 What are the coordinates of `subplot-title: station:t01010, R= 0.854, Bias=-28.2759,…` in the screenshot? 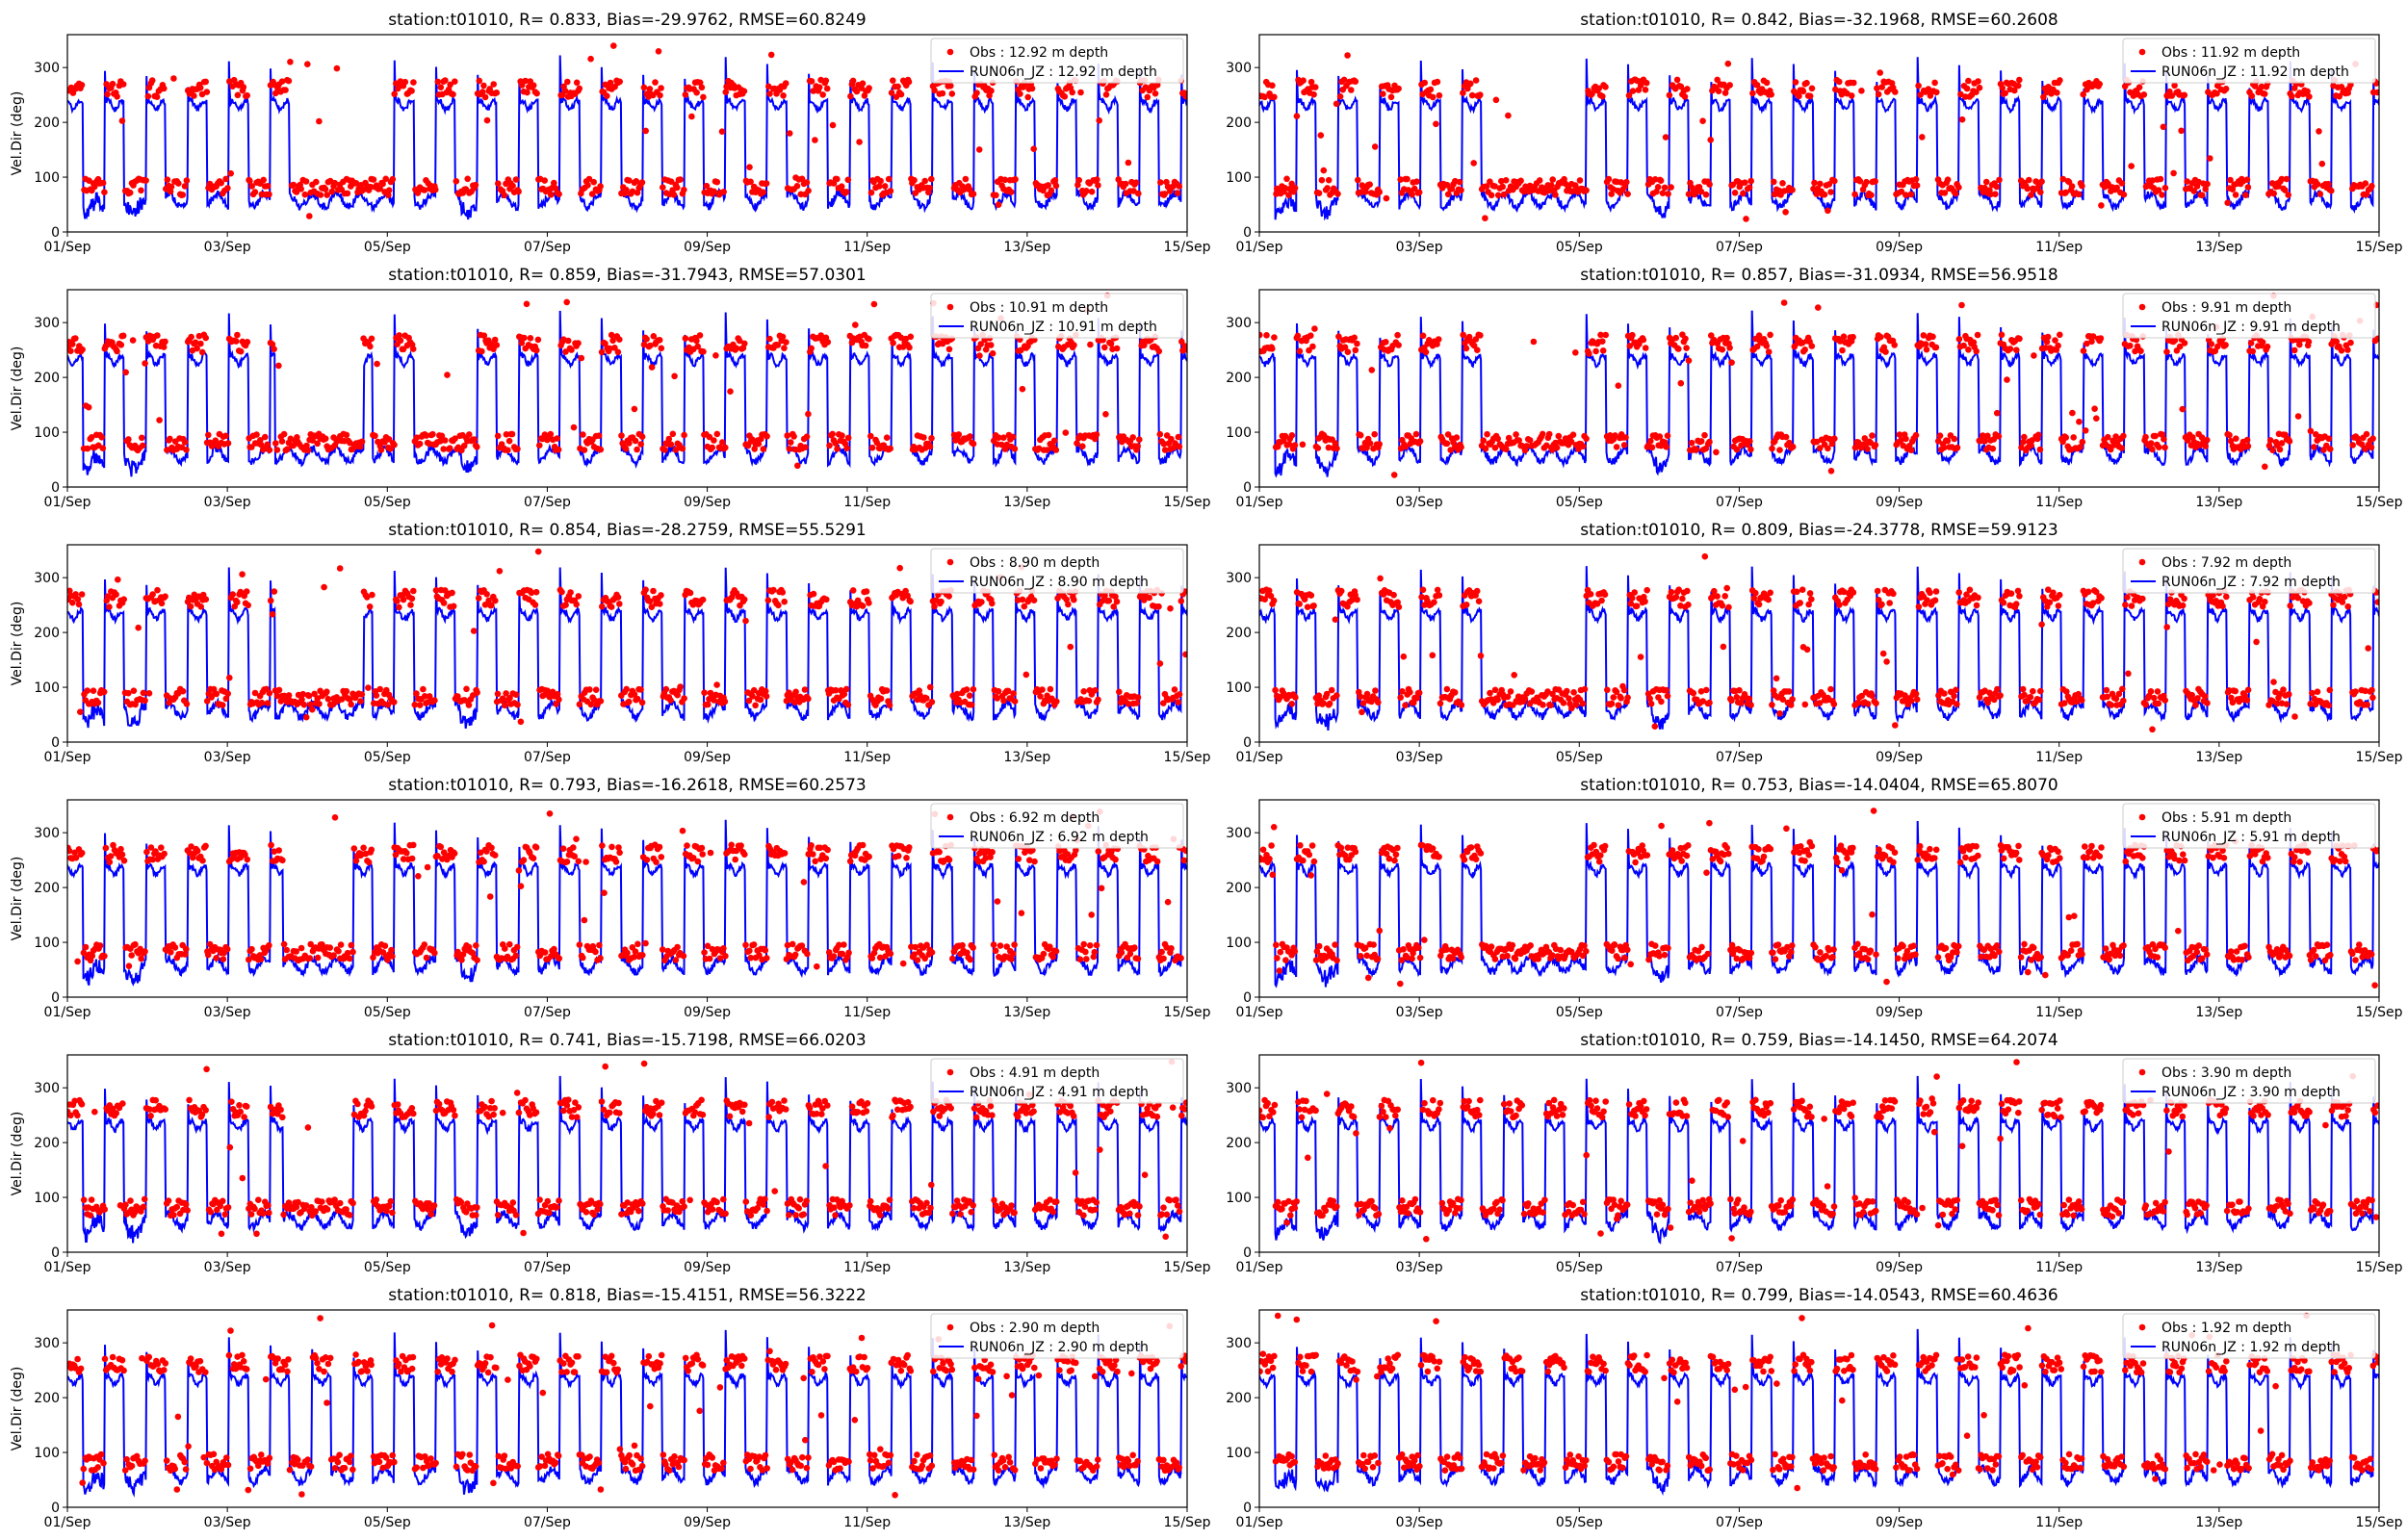 It's located at (627, 530).